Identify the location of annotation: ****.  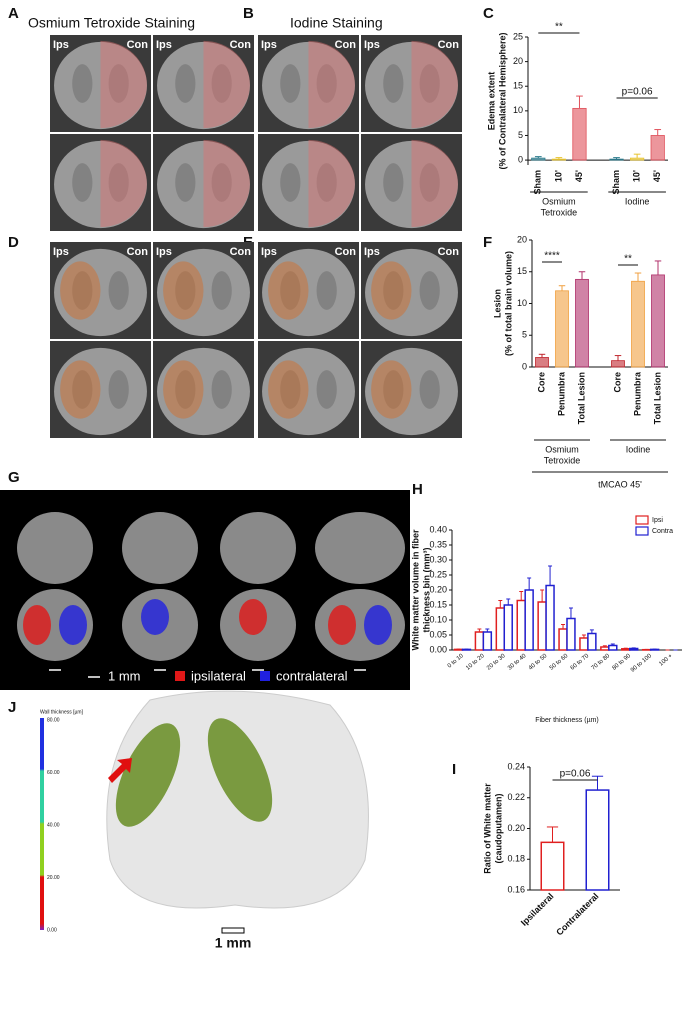
(552, 256).